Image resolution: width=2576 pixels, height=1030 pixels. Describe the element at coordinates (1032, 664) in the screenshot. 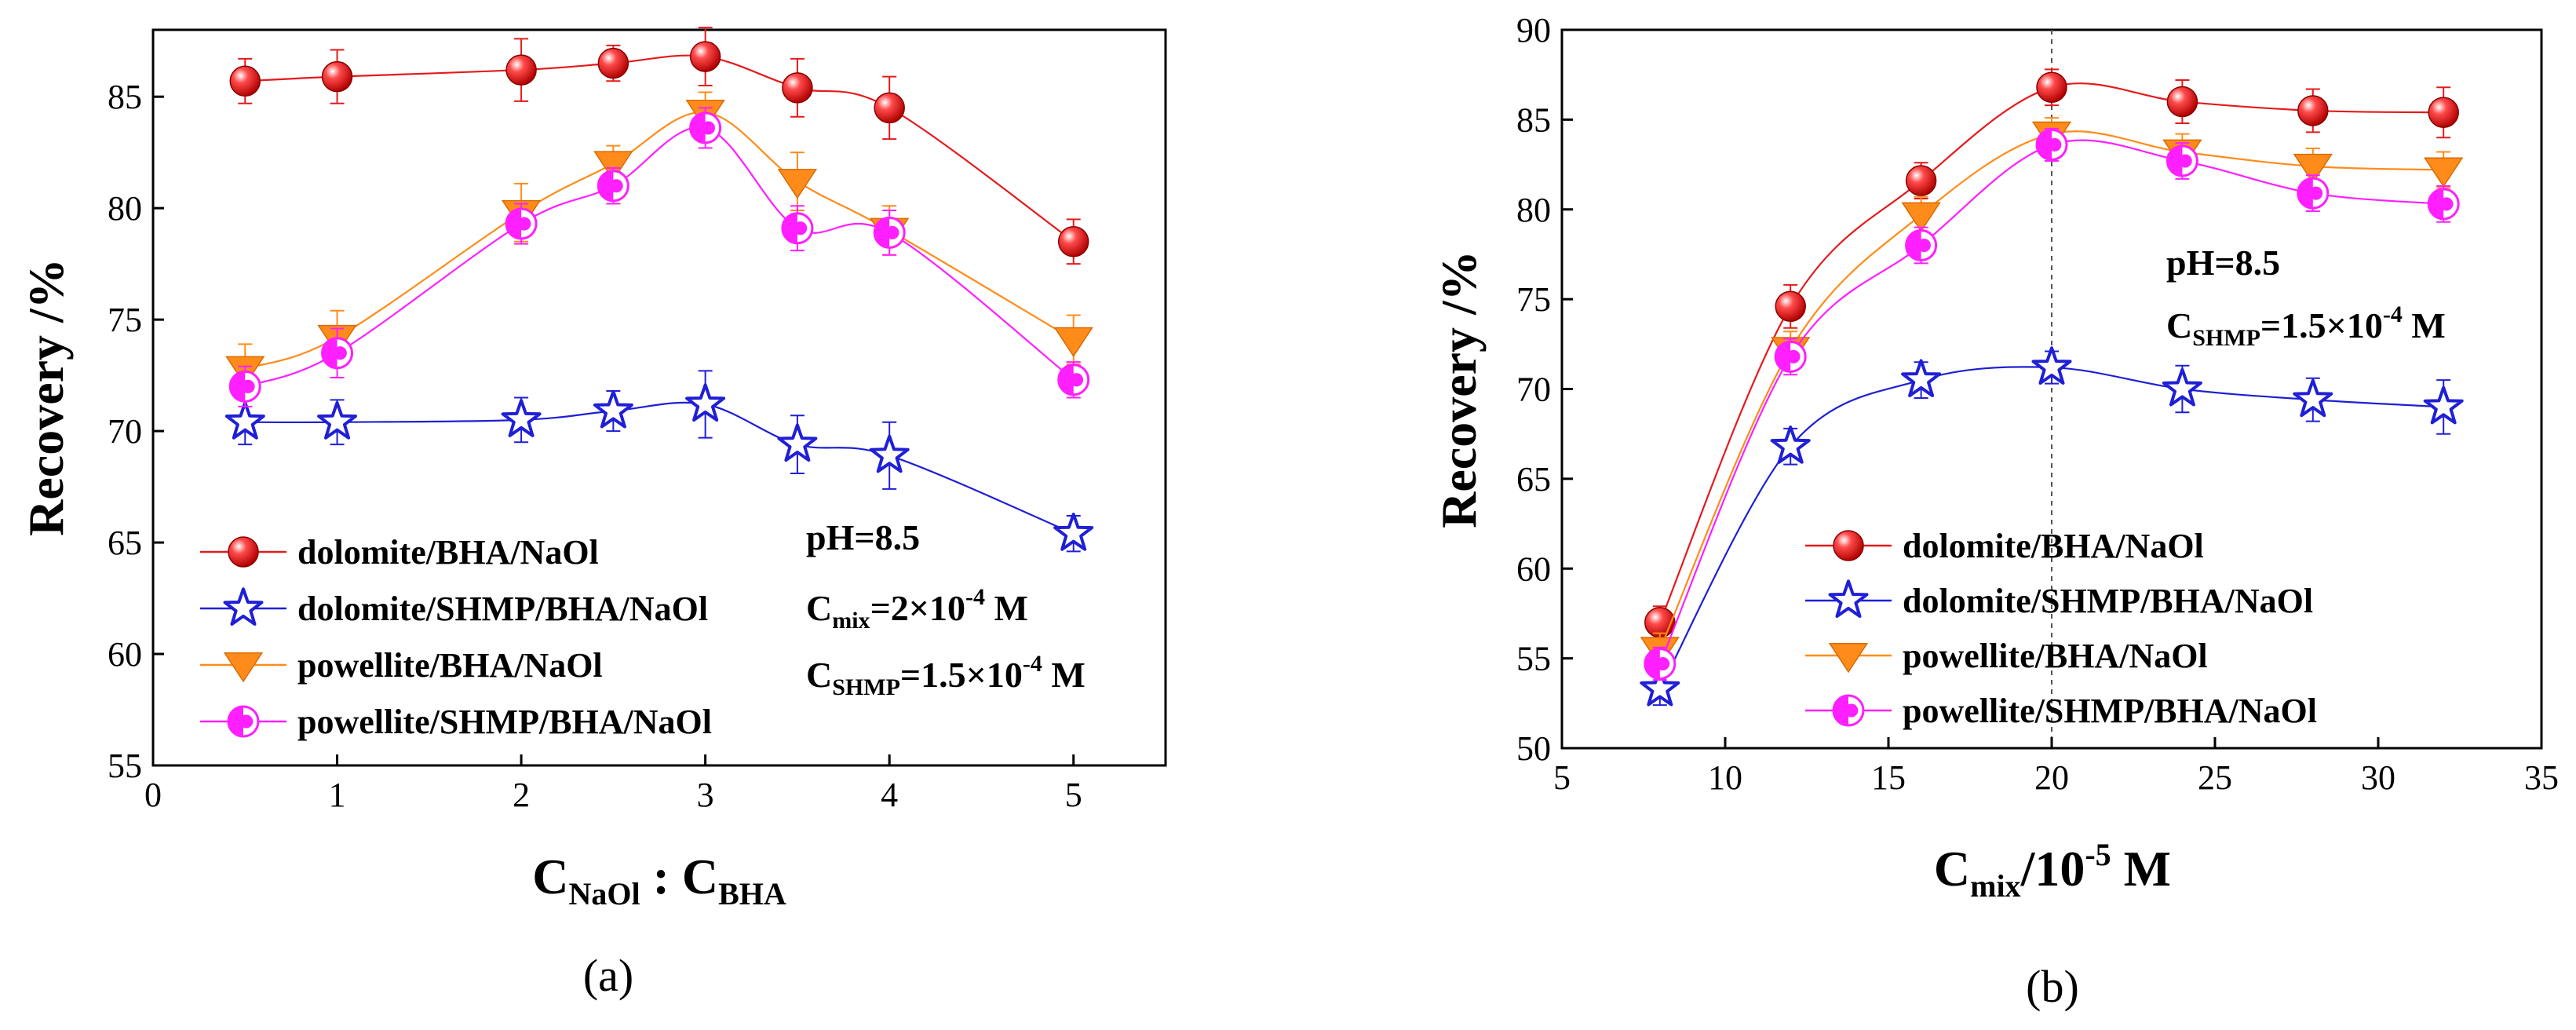

I see `chart-a-cshmp-sup: -4` at that location.